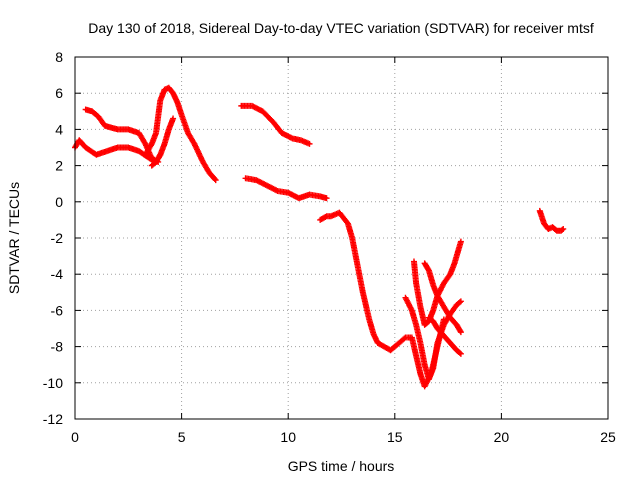 The image size is (640, 480). I want to click on x-axis-label: GPS time / hours, so click(341, 466).